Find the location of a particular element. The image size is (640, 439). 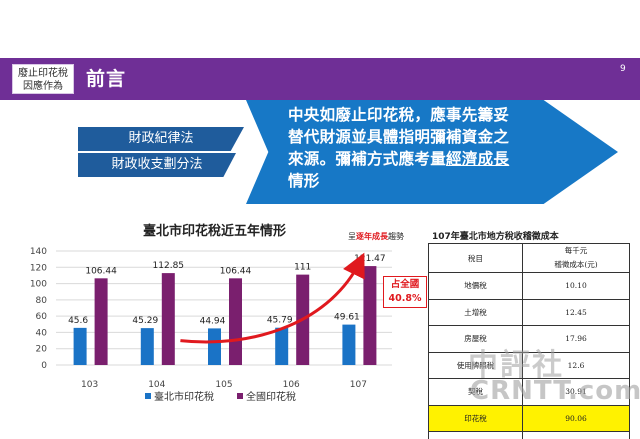

table-cell-cost: 10.10 is located at coordinates (576, 286).